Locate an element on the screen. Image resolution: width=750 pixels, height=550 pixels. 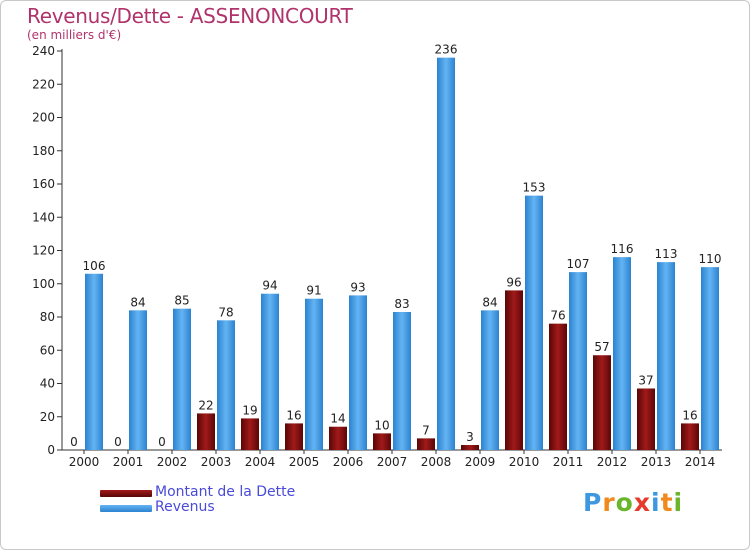
x-tick-label: 2002 is located at coordinates (172, 462).